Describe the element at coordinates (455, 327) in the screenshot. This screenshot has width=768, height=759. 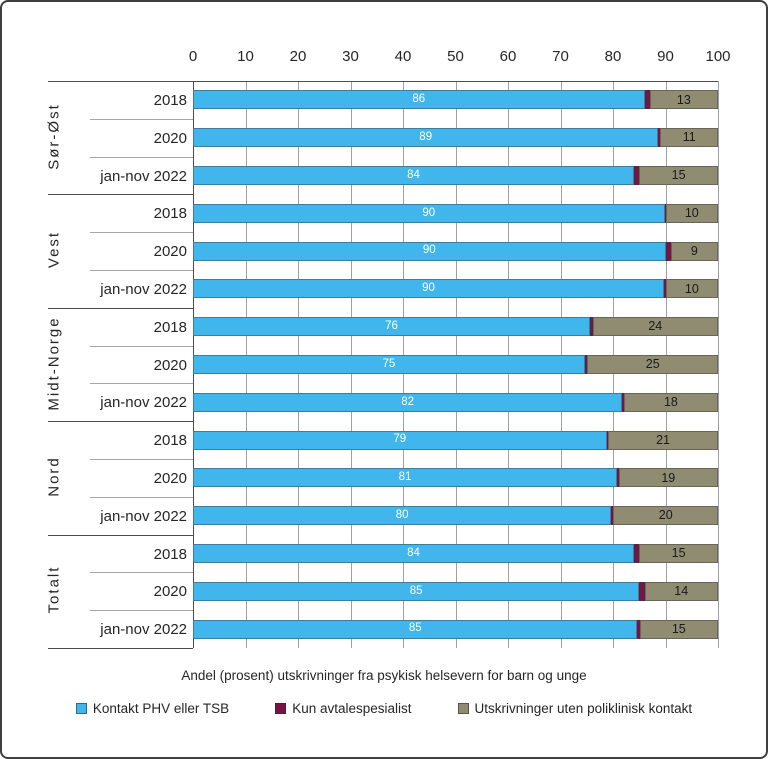
I see `bar-row: 76 24` at that location.